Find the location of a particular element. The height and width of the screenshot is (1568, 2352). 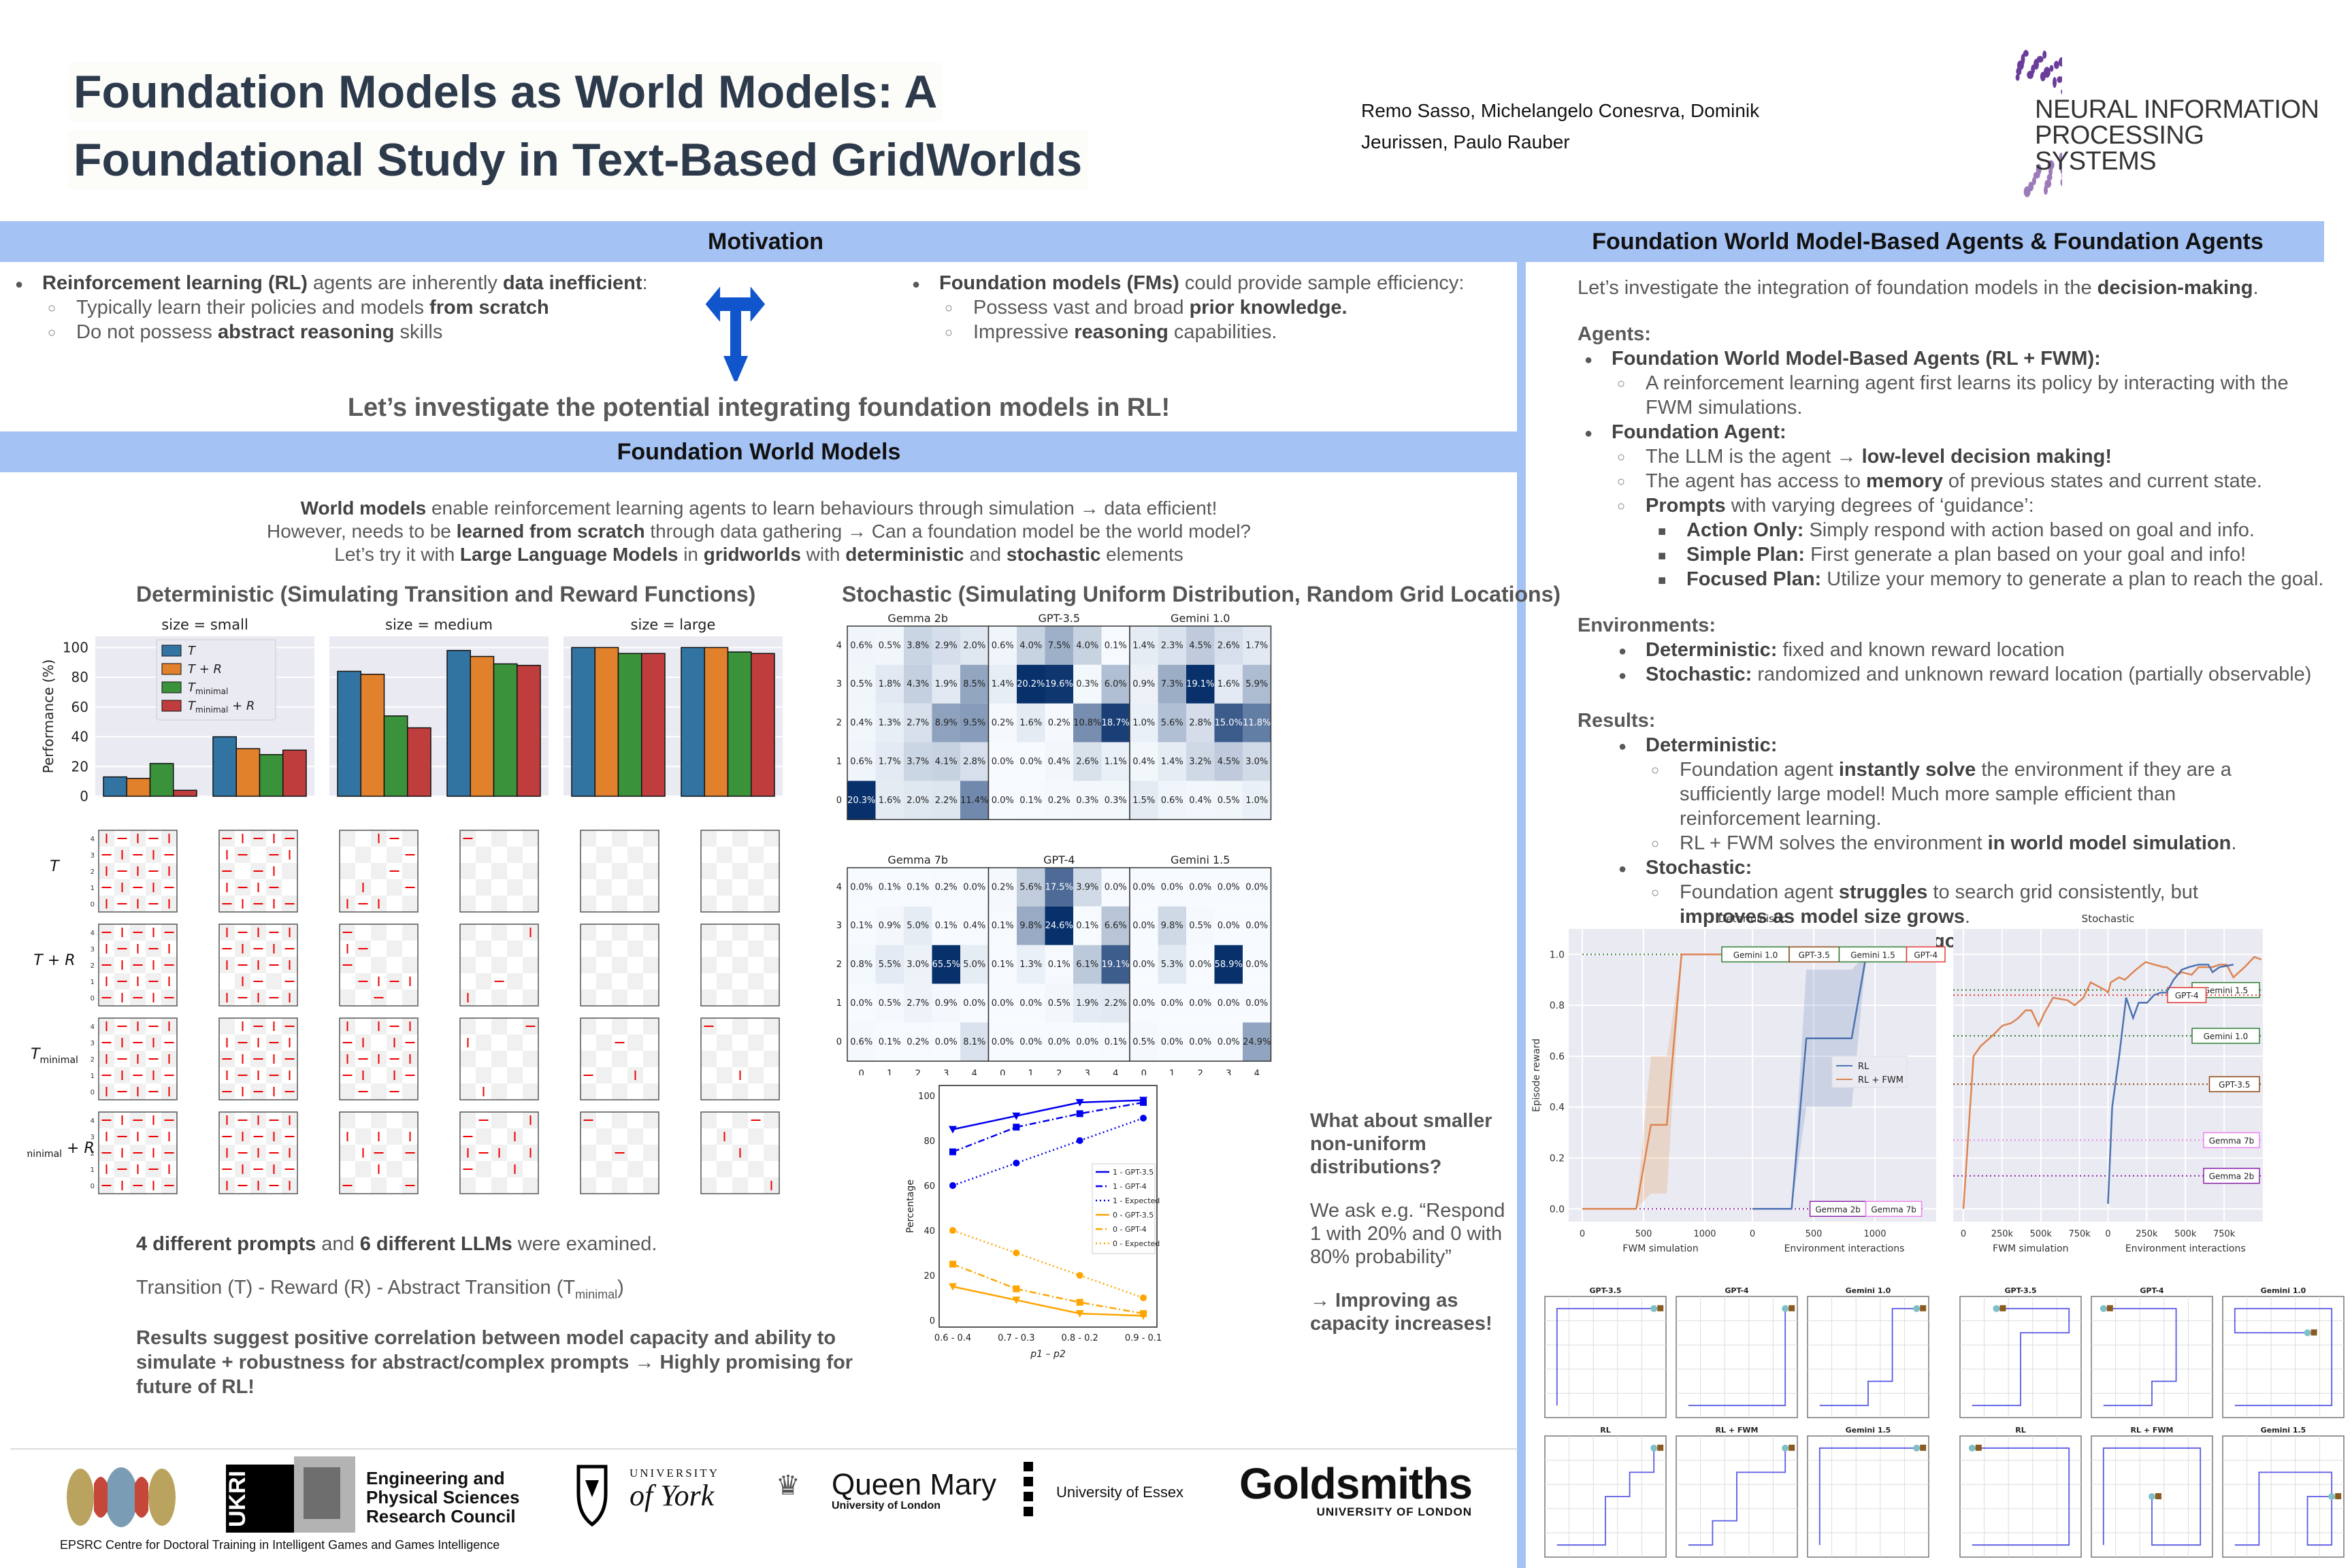

baseline-tag-label: Gemini 1.5 is located at coordinates (1873, 955).